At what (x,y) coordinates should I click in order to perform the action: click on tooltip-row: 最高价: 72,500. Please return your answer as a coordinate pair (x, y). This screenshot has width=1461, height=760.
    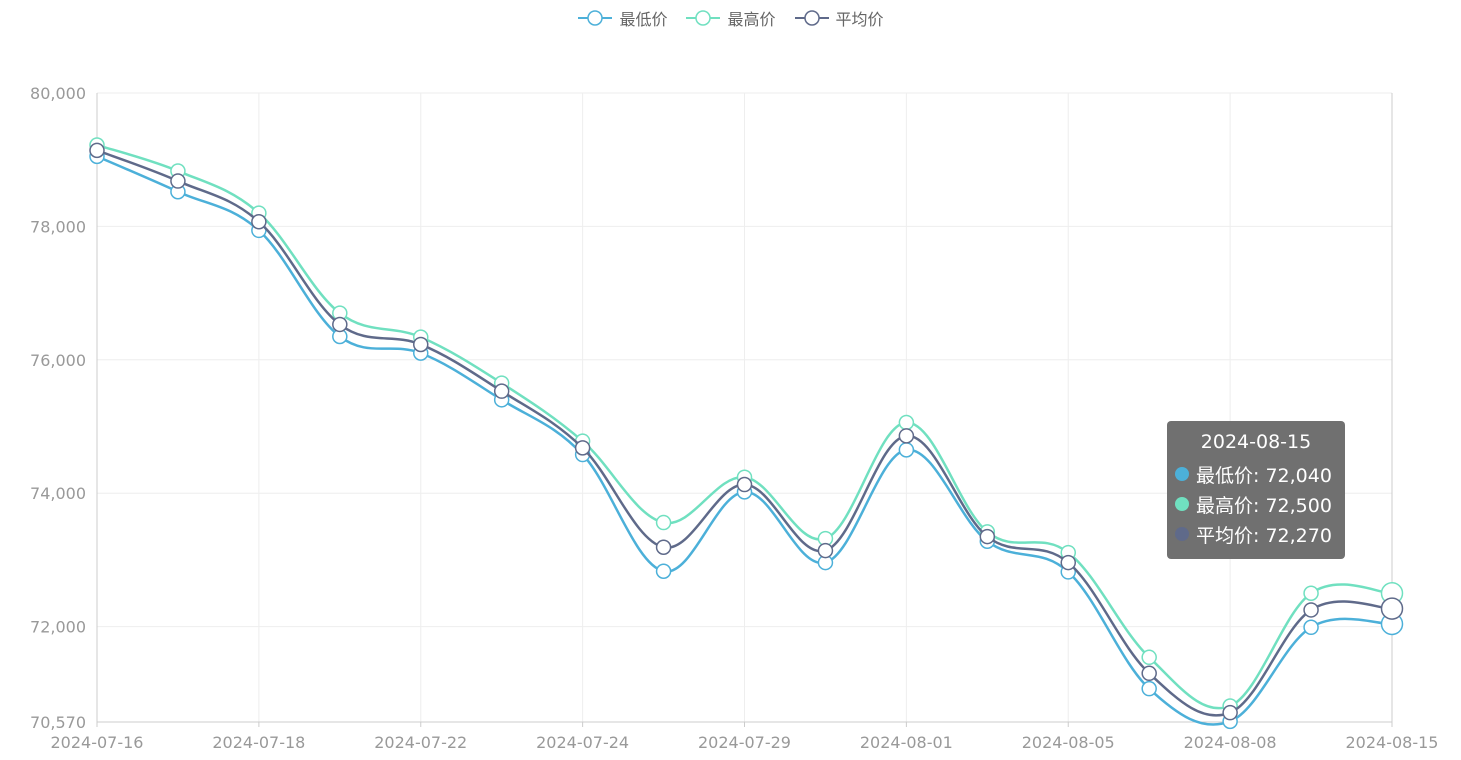
    Looking at the image, I should click on (1256, 504).